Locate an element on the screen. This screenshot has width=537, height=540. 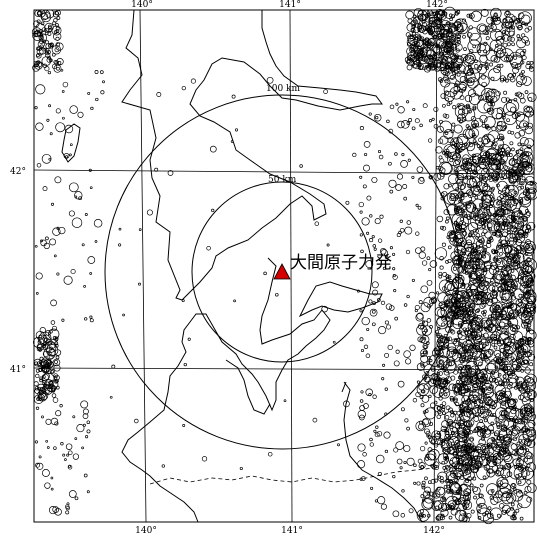
site-label: 大間原子力発 is located at coordinates (341, 263).